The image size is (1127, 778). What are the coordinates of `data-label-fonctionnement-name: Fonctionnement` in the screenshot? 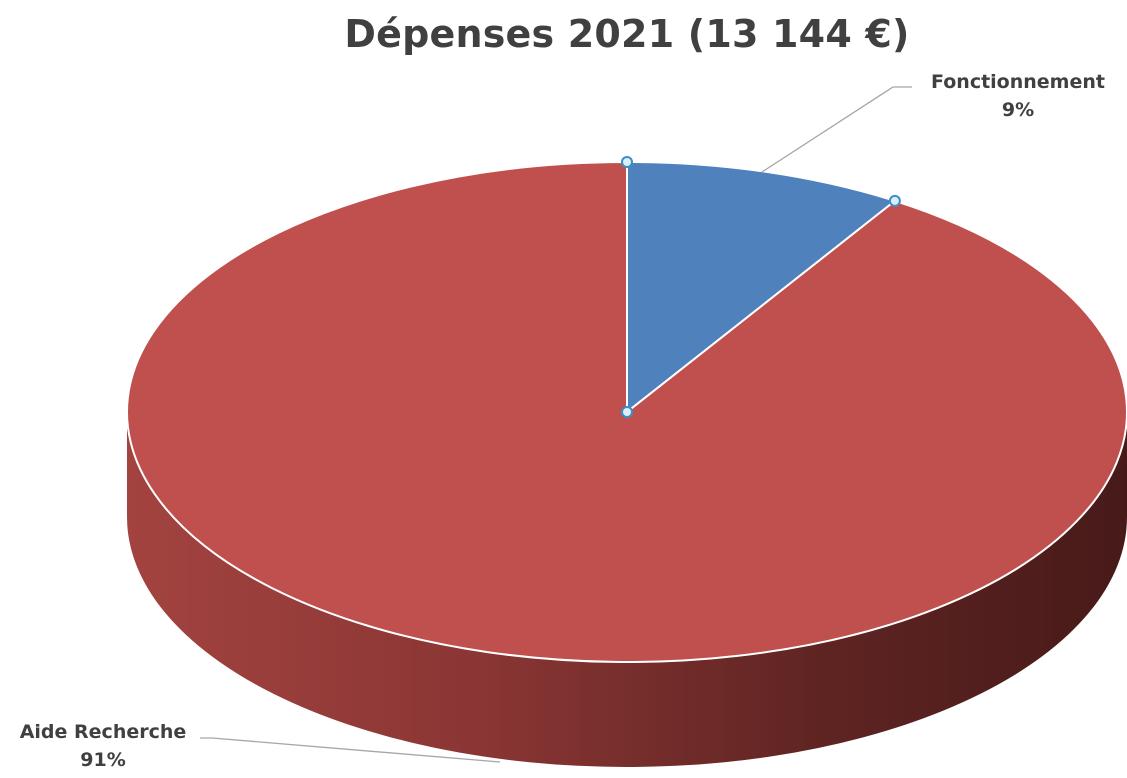 It's located at (1018, 82).